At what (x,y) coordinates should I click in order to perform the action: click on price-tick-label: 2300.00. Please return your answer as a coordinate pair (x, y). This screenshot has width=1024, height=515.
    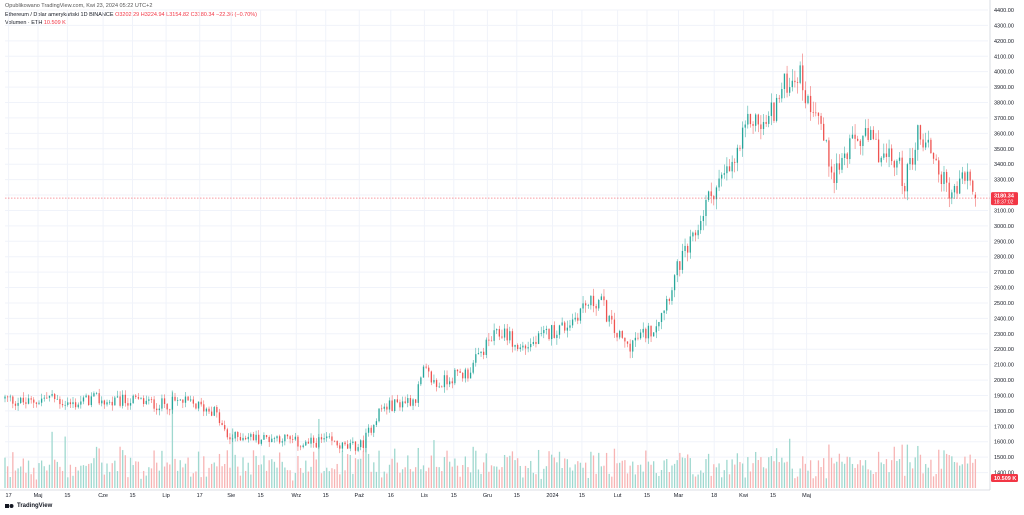
    Looking at the image, I should click on (1004, 335).